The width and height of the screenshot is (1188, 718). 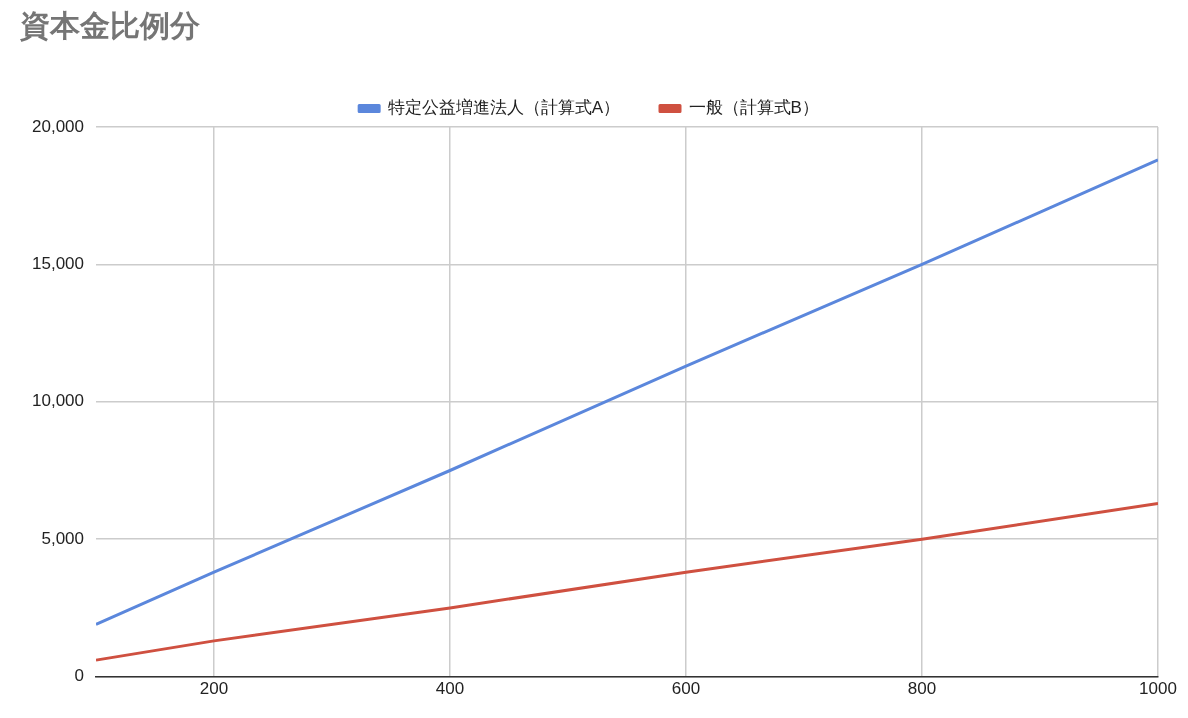 What do you see at coordinates (1158, 689) in the screenshot?
I see `x-tick-label: 1000` at bounding box center [1158, 689].